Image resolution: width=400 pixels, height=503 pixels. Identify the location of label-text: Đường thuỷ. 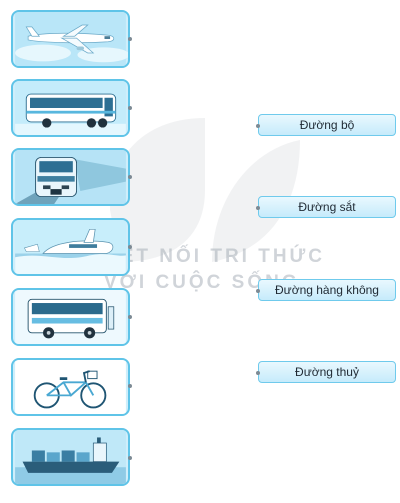
(327, 372).